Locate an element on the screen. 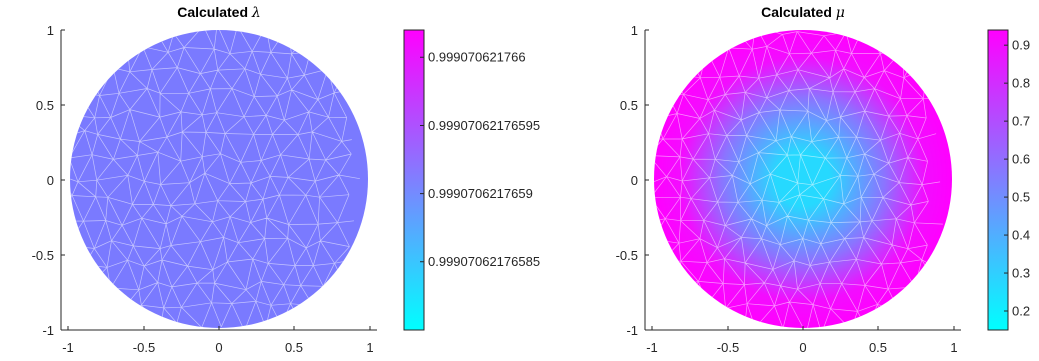 This screenshot has height=361, width=1039. lambda-y-tick-label: 0 is located at coordinates (50, 180).